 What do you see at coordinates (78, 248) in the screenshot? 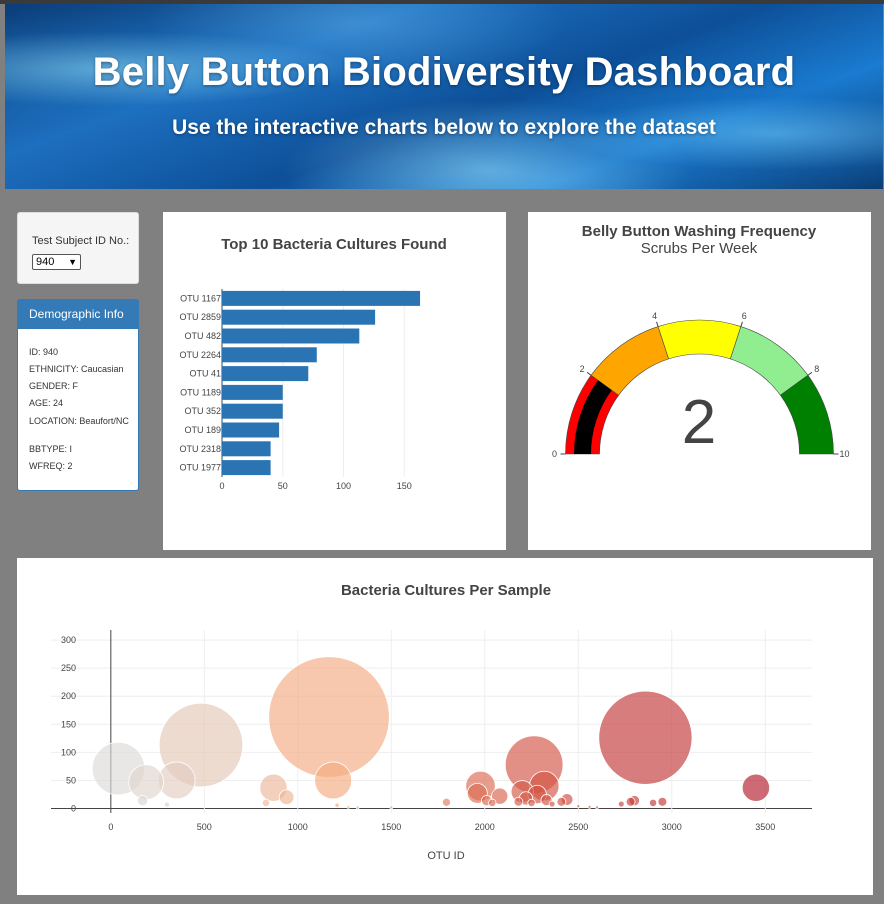
I see `subject-selector-panel: Test Subject ID No.: 940 ▼` at bounding box center [78, 248].